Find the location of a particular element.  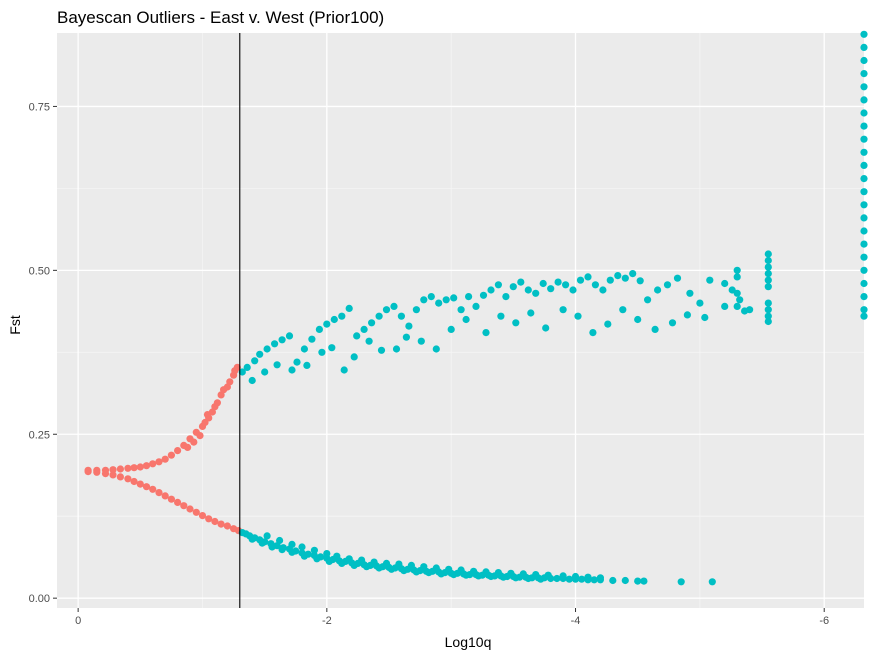

y-axis-ticks: 0.00 0.25 0.50 0.75 is located at coordinates (43, 353).